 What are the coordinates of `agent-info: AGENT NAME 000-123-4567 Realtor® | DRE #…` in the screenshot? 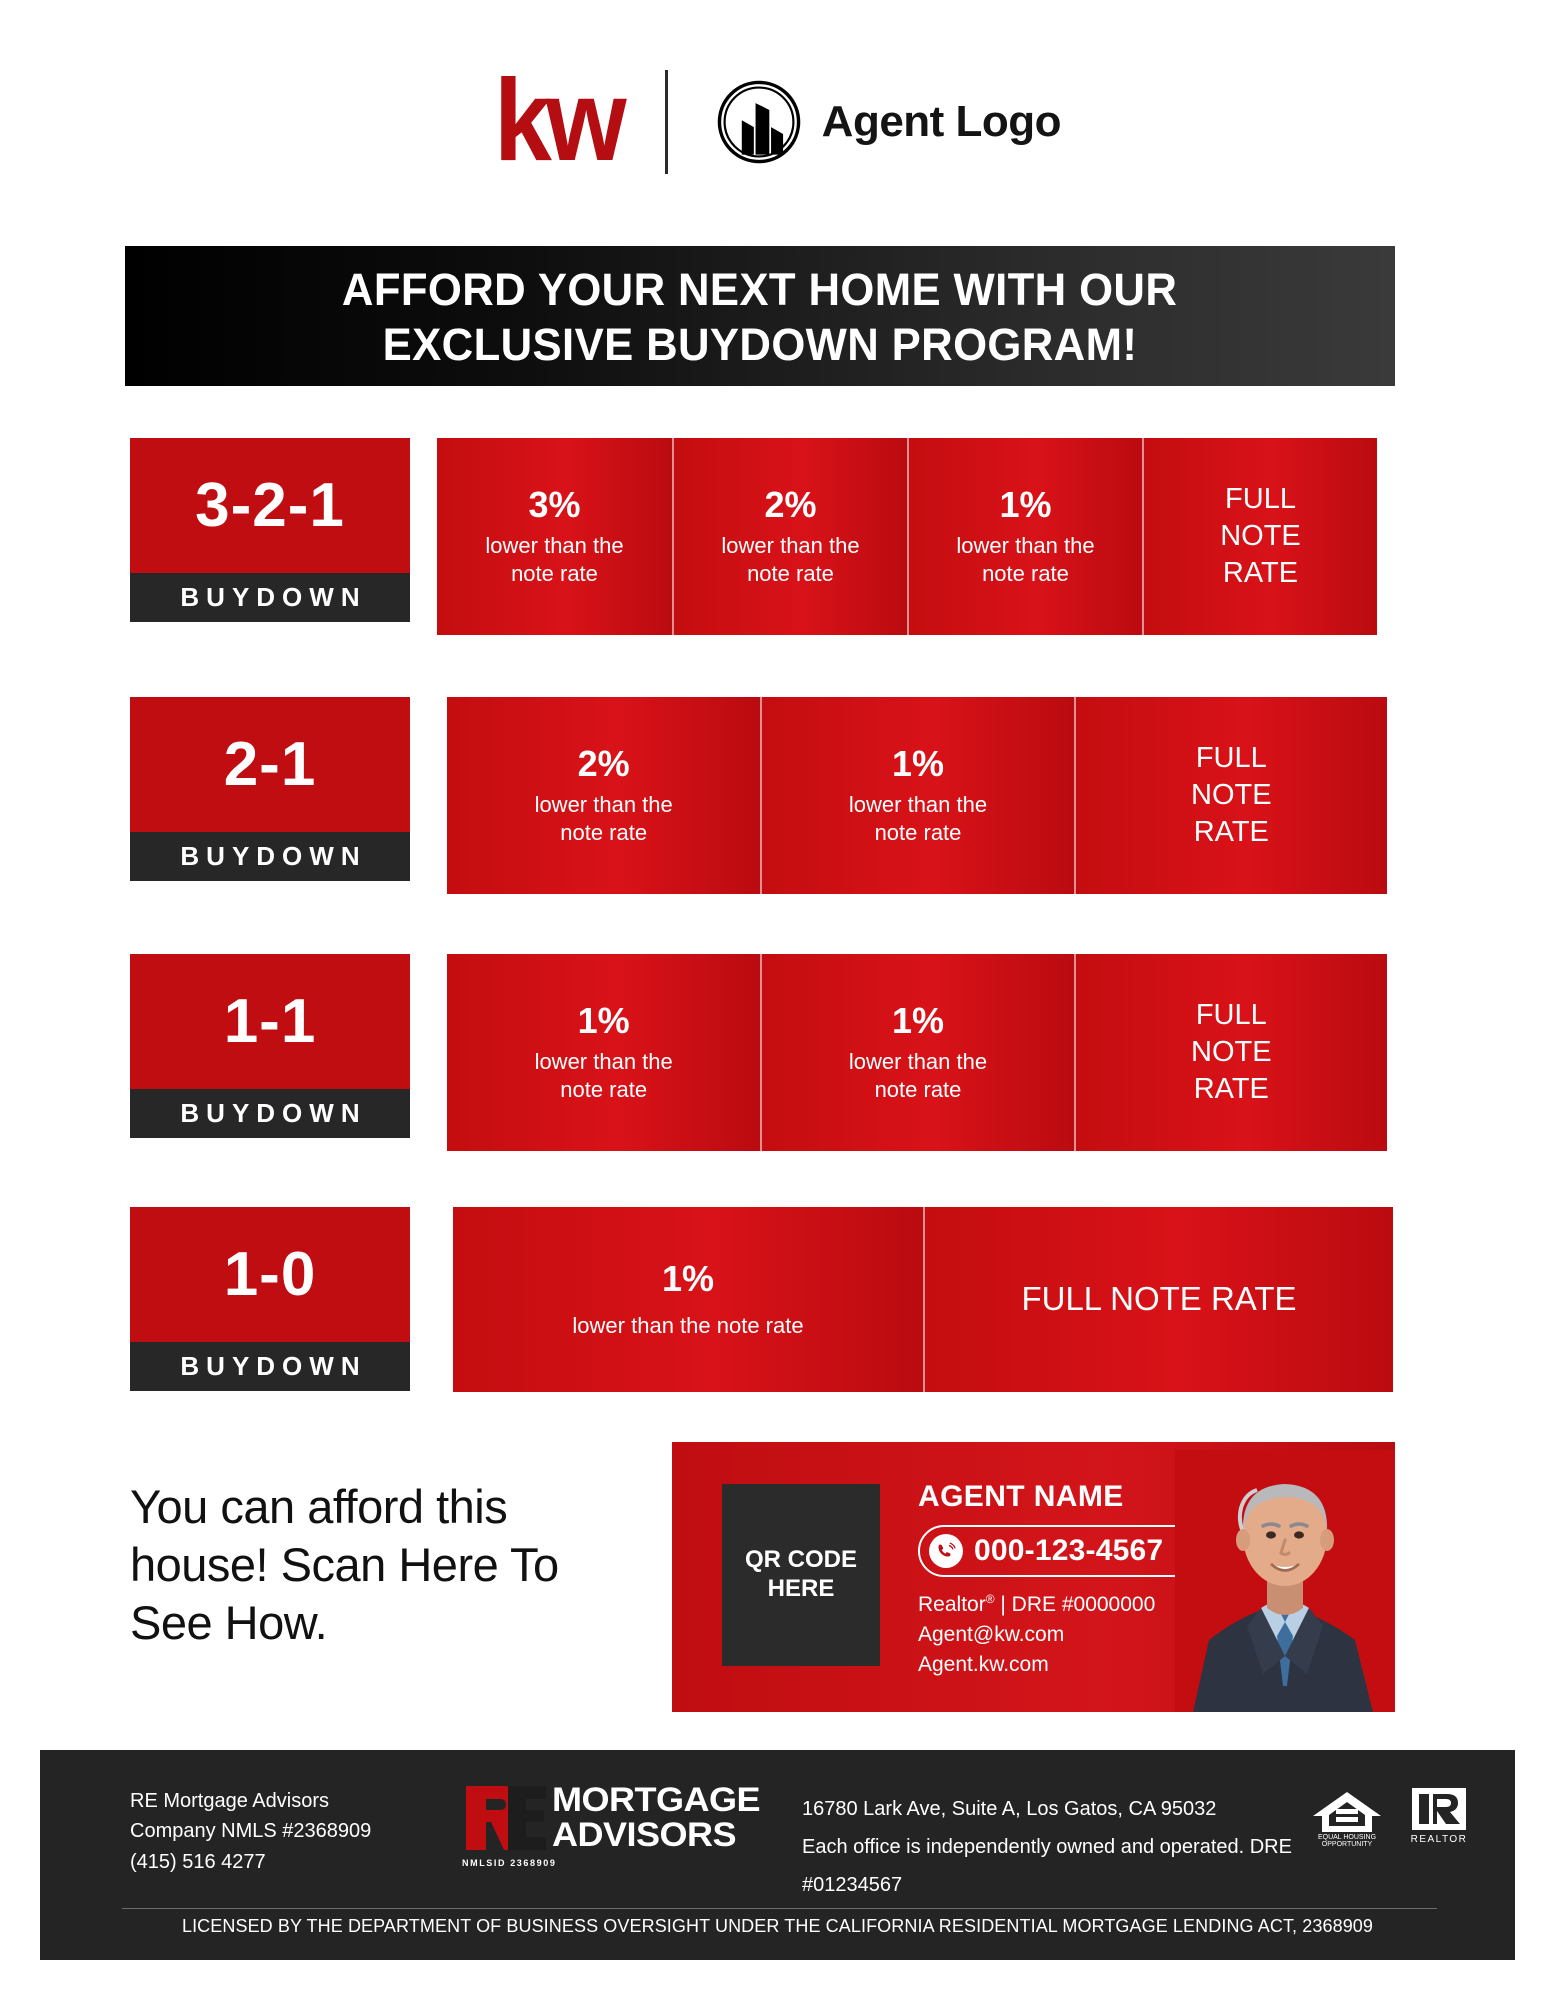 It's located at (1156, 1596).